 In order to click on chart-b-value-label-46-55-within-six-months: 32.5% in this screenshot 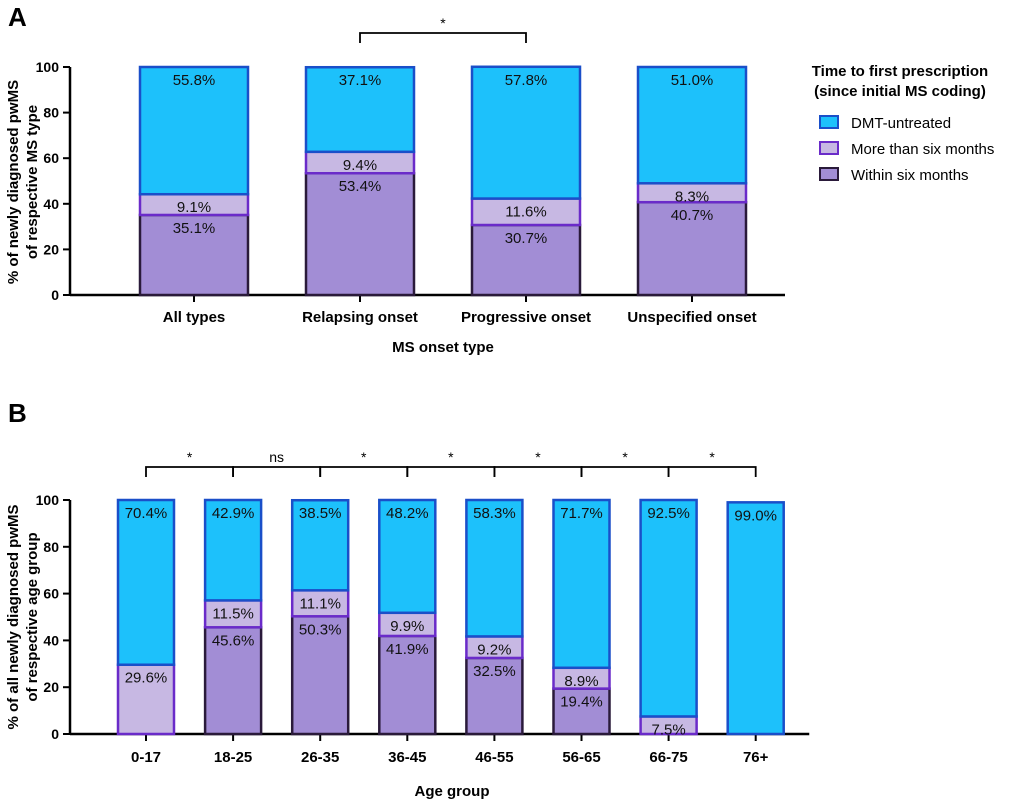, I will do `click(494, 671)`.